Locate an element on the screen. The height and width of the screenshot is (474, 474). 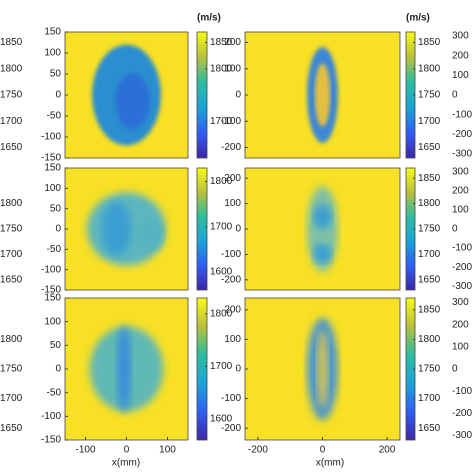
x-tick-label: -200 is located at coordinates (258, 450).